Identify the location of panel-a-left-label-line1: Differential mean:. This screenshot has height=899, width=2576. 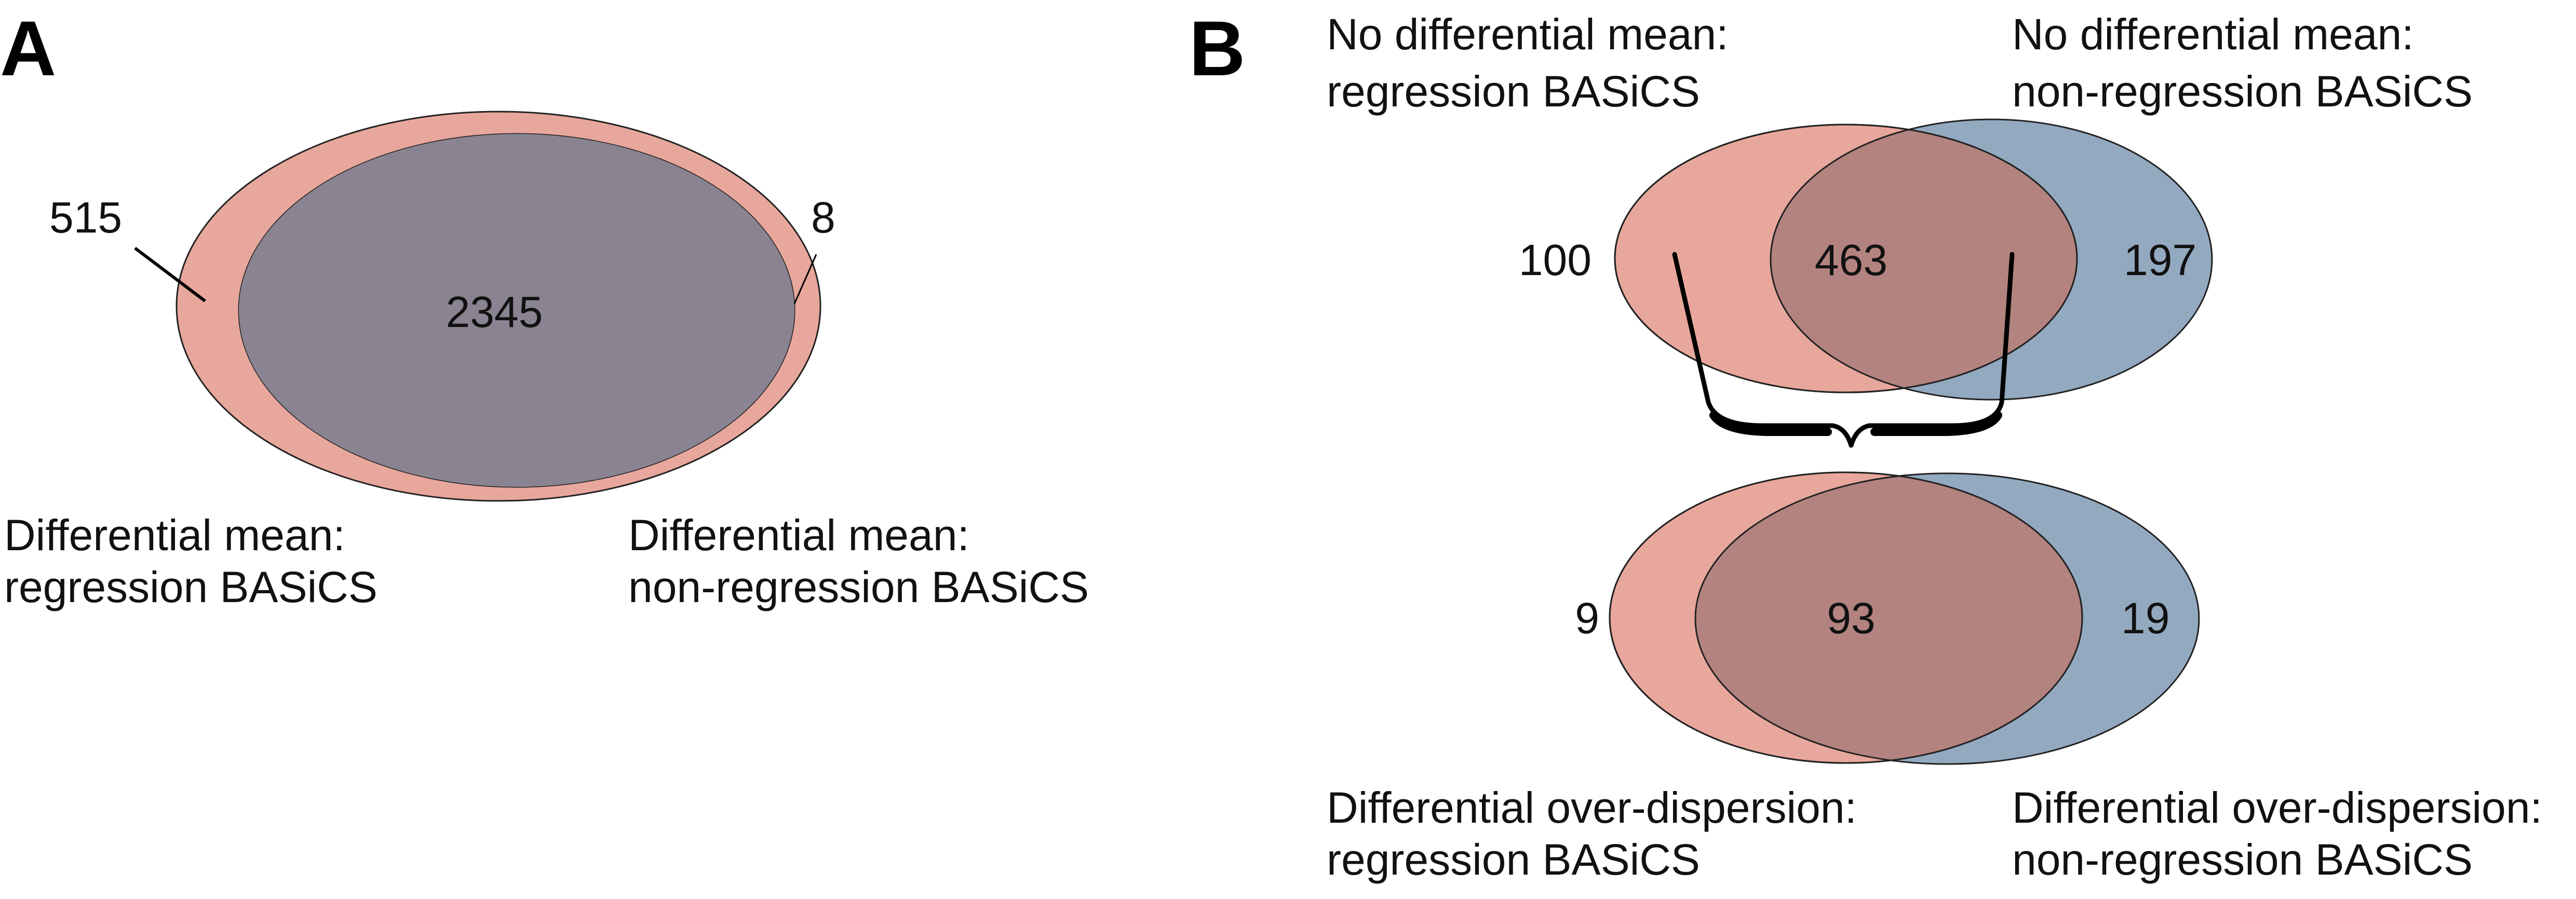
(174, 535).